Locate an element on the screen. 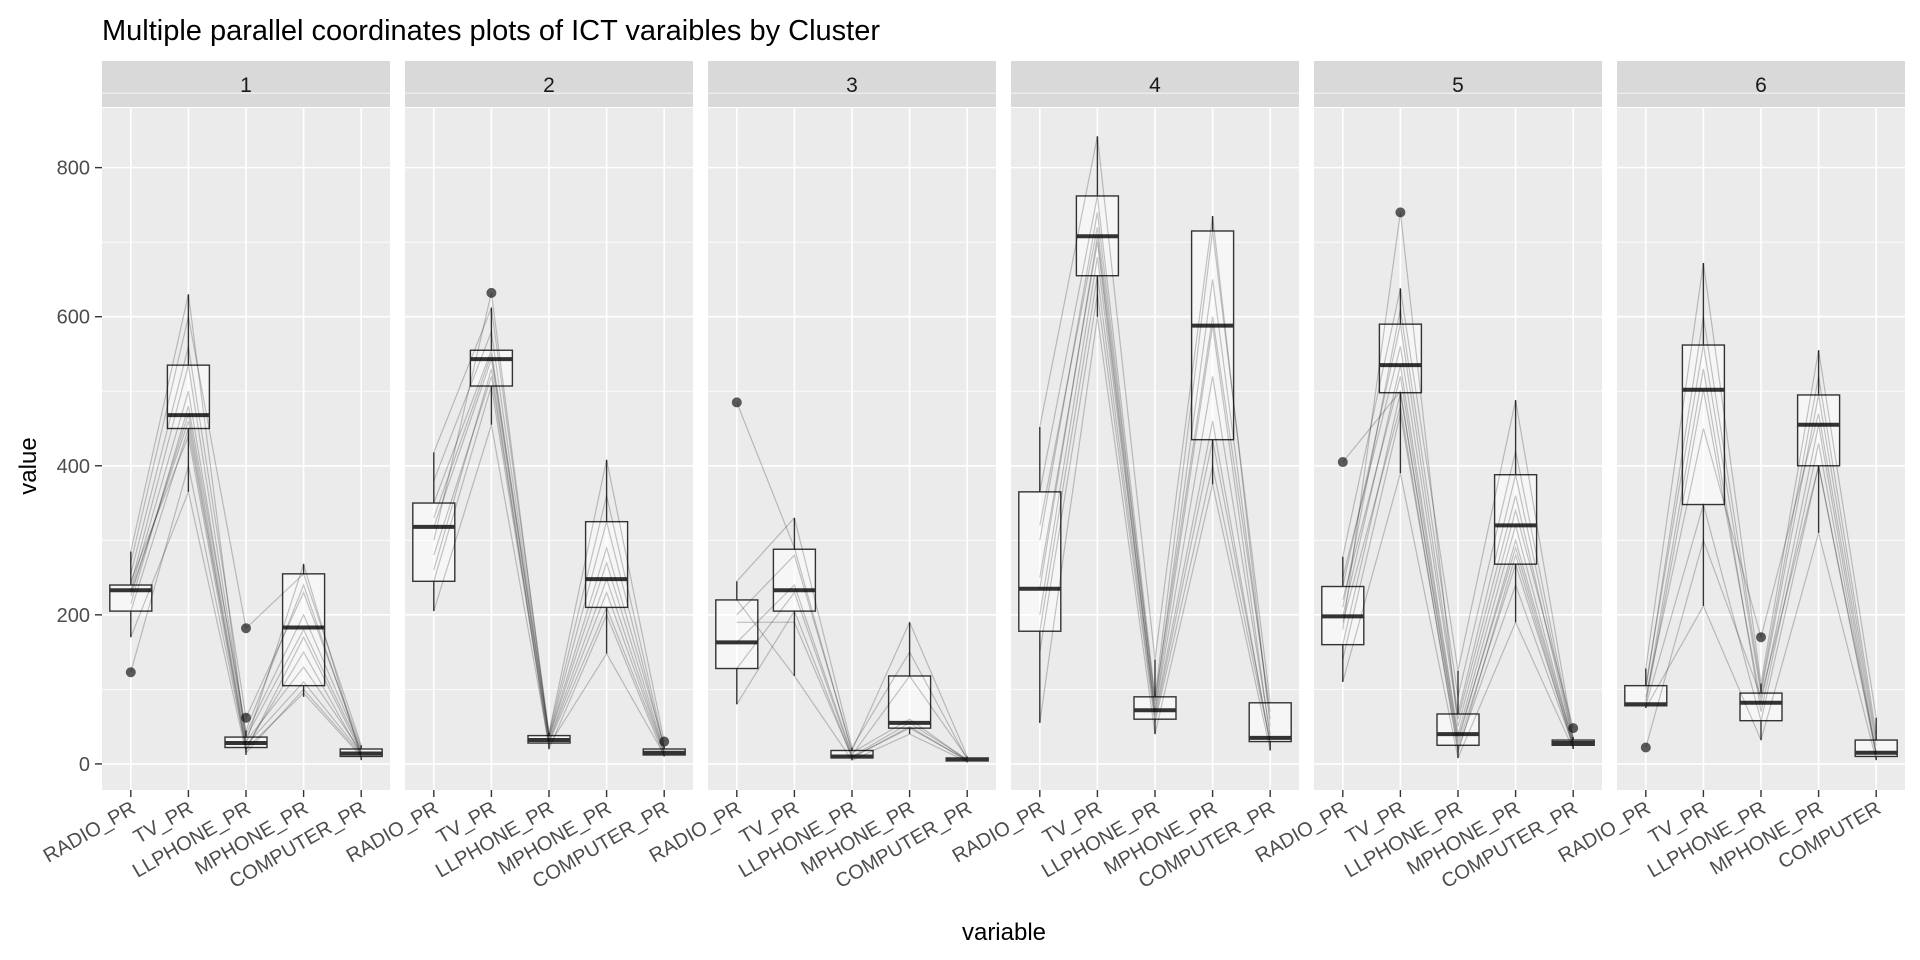  y-axis-title: value is located at coordinates (28, 465).